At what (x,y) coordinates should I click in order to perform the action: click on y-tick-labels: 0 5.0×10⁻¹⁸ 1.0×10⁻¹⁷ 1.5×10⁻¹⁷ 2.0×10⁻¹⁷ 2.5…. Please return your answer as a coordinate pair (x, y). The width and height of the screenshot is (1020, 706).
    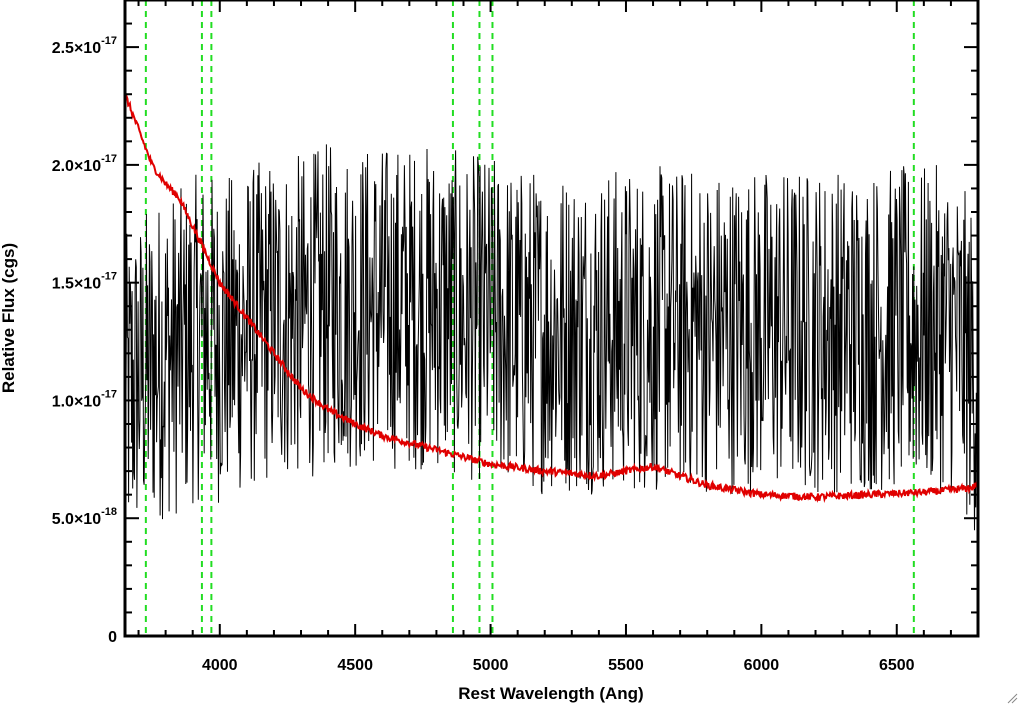
    Looking at the image, I should click on (84, 340).